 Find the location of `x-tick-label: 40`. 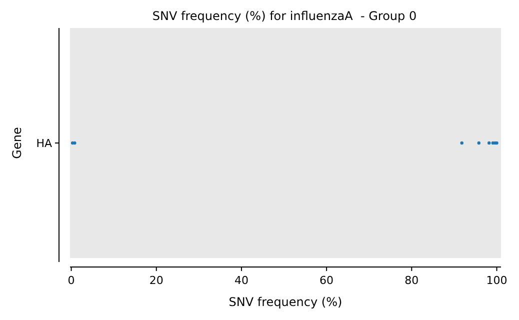

x-tick-label: 40 is located at coordinates (241, 280).